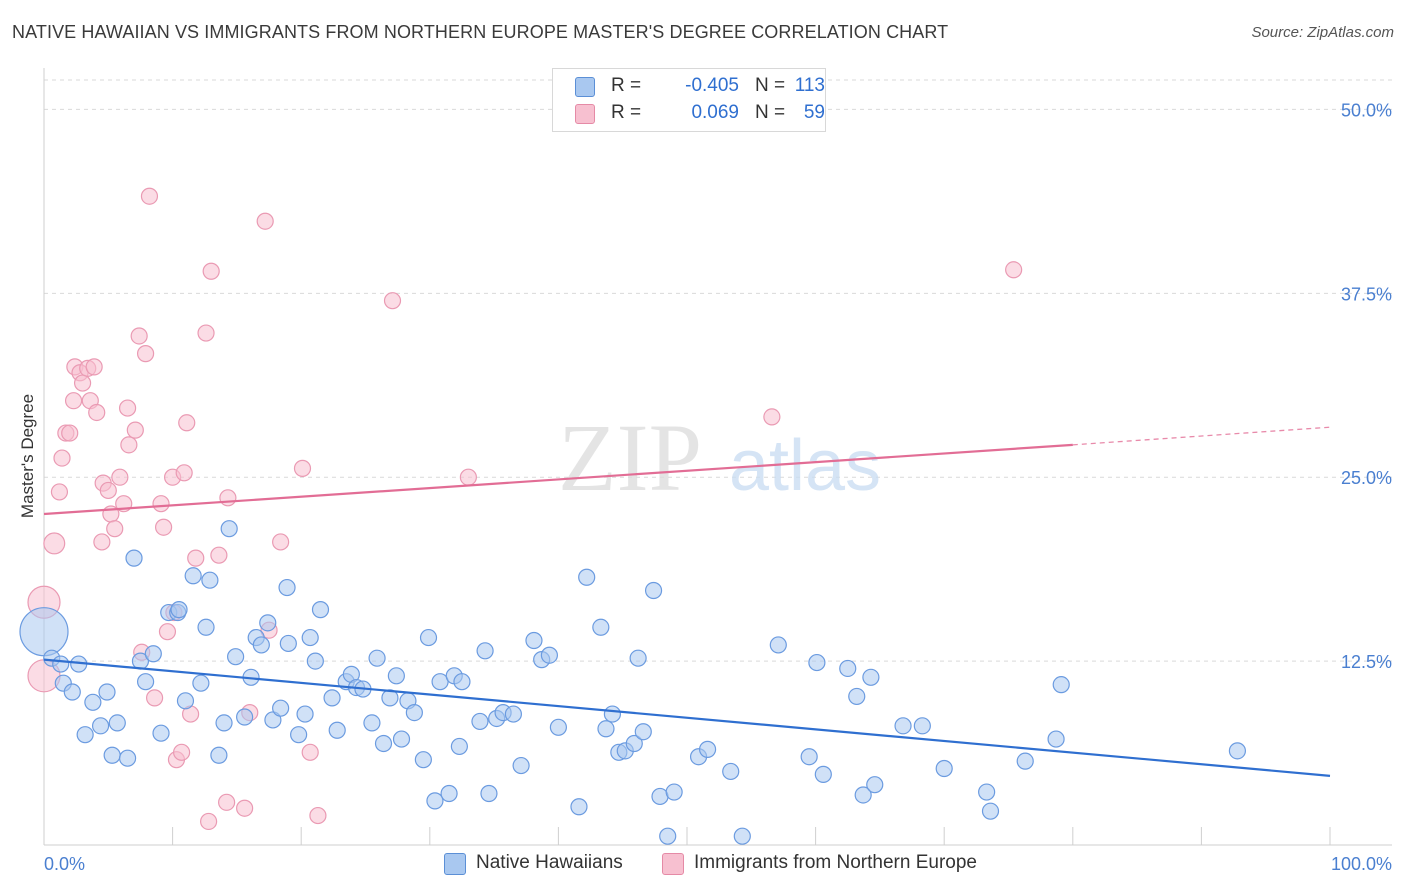 The height and width of the screenshot is (892, 1406). Describe the element at coordinates (585, 87) in the screenshot. I see `legend-swatch-blue` at that location.